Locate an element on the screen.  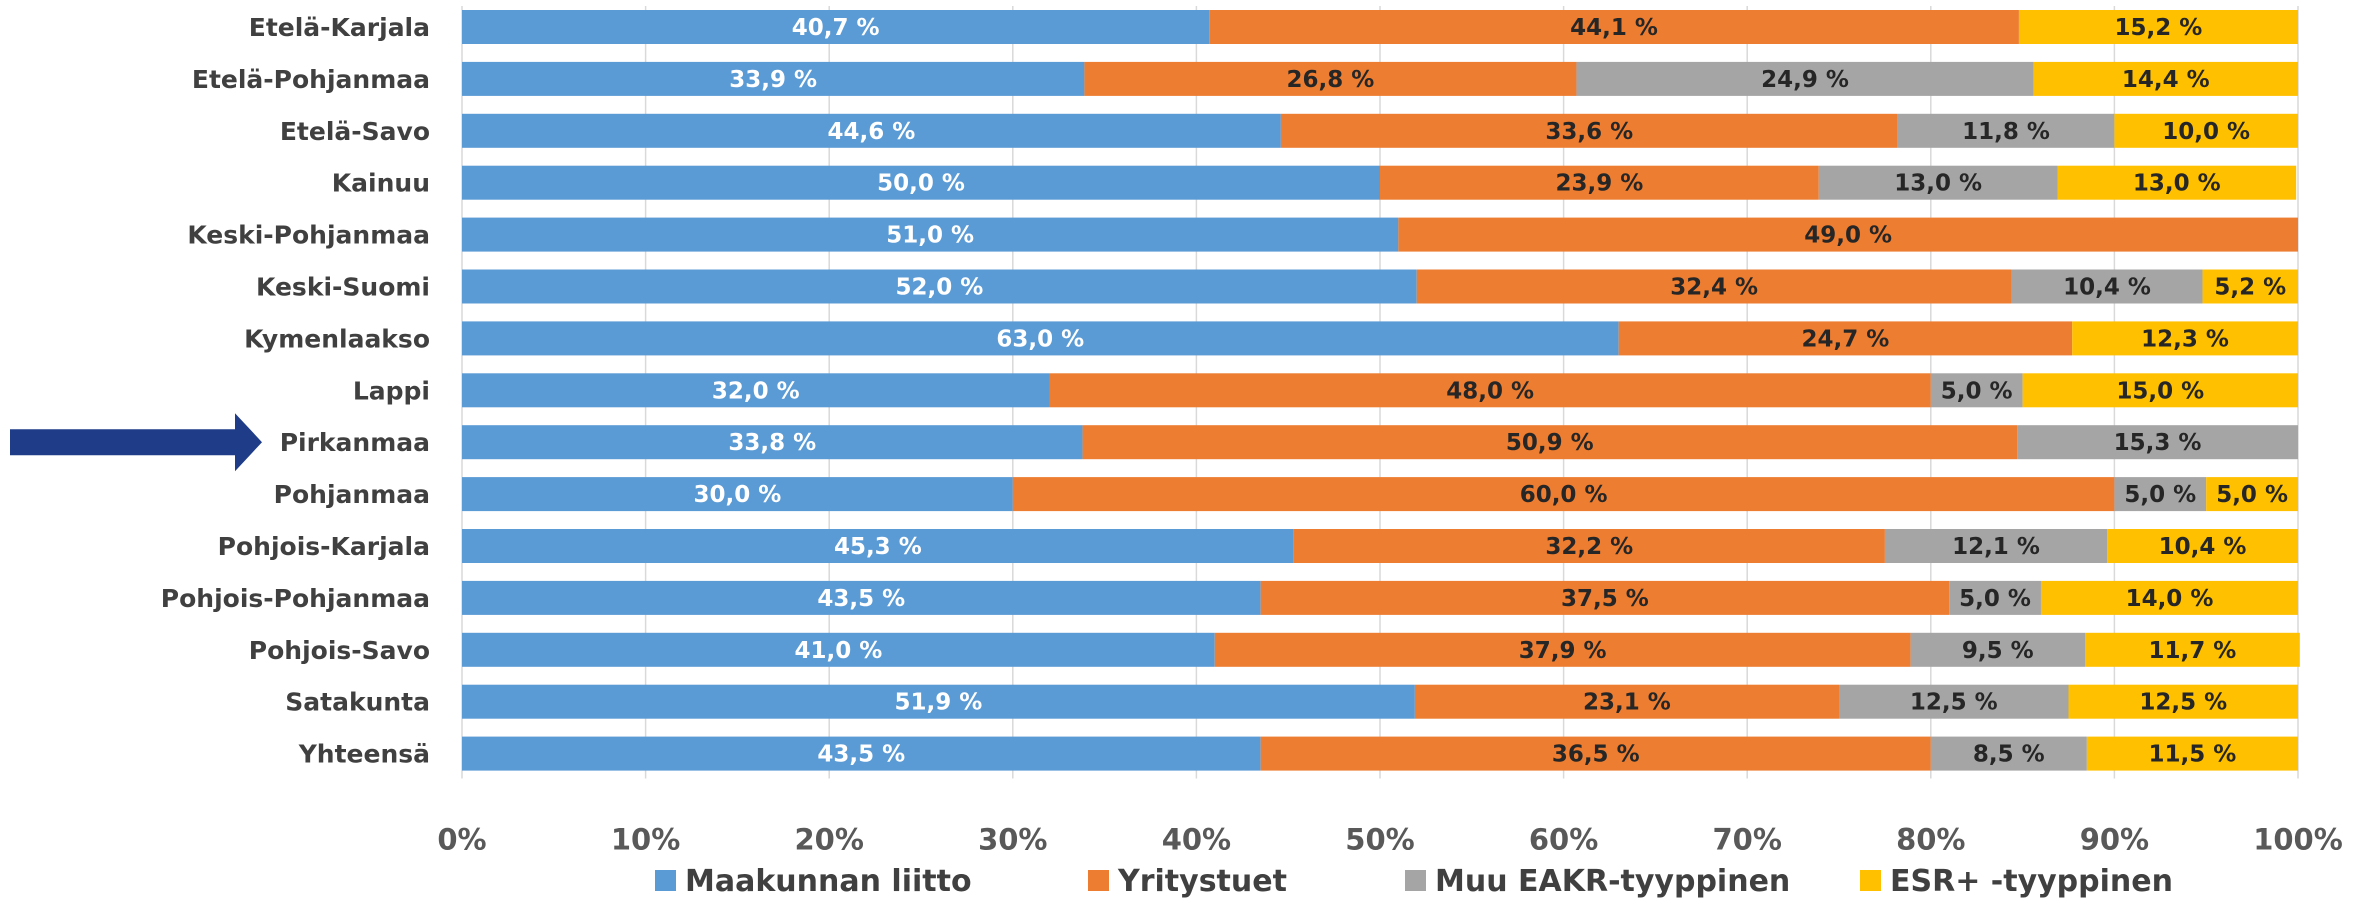
data-label: 51,0 % is located at coordinates (930, 236).